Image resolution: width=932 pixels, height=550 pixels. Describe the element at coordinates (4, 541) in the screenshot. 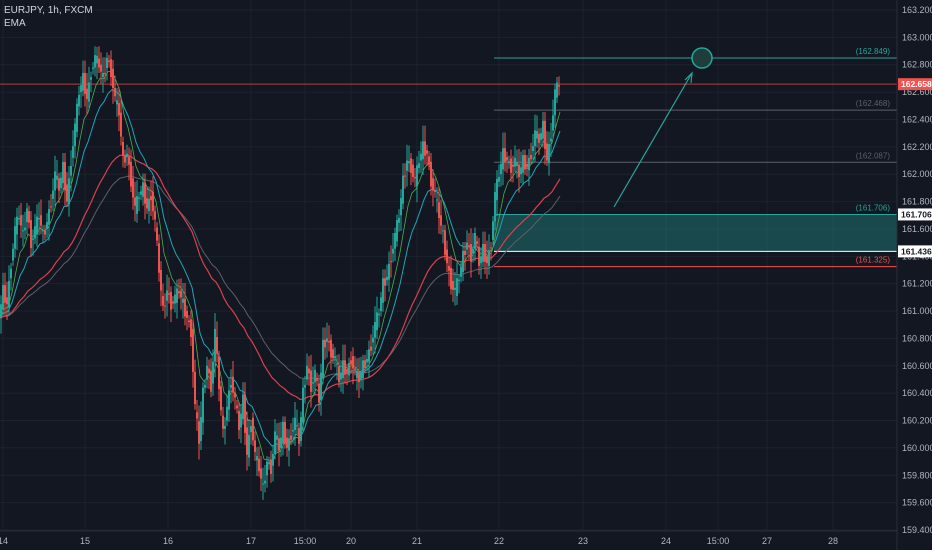

I see `time-tick-label: 14` at that location.